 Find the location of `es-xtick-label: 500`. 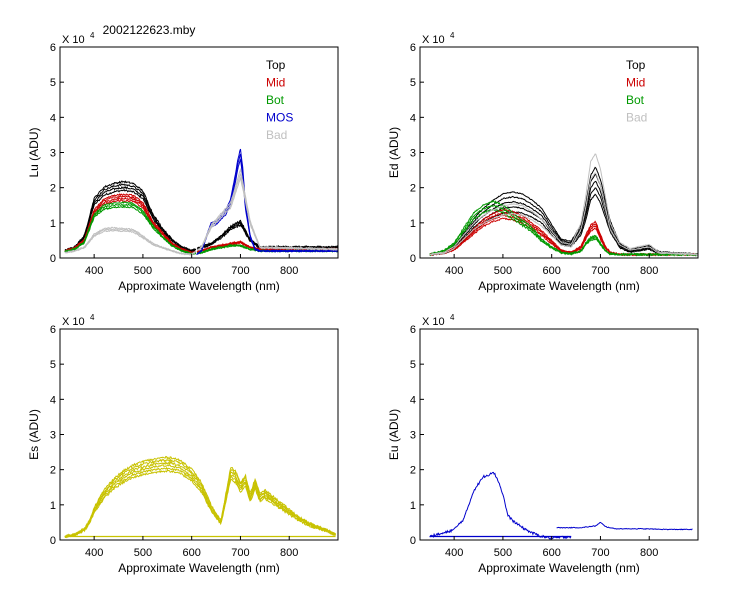

es-xtick-label: 500 is located at coordinates (143, 553).